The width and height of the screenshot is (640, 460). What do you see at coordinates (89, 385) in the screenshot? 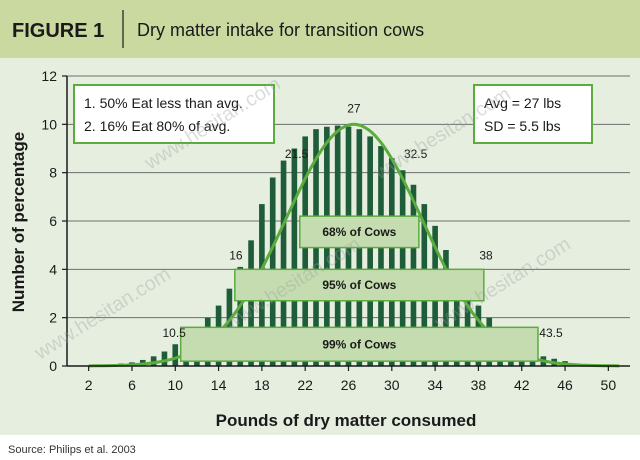
I see `x-tick-label: 2` at bounding box center [89, 385].